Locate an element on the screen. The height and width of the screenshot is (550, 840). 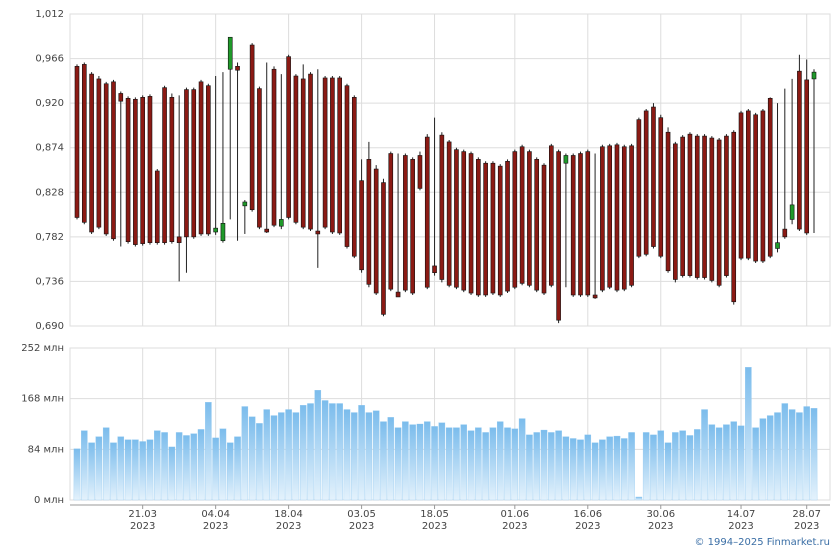
y-tick-label: 0,920 is located at coordinates (49, 103).